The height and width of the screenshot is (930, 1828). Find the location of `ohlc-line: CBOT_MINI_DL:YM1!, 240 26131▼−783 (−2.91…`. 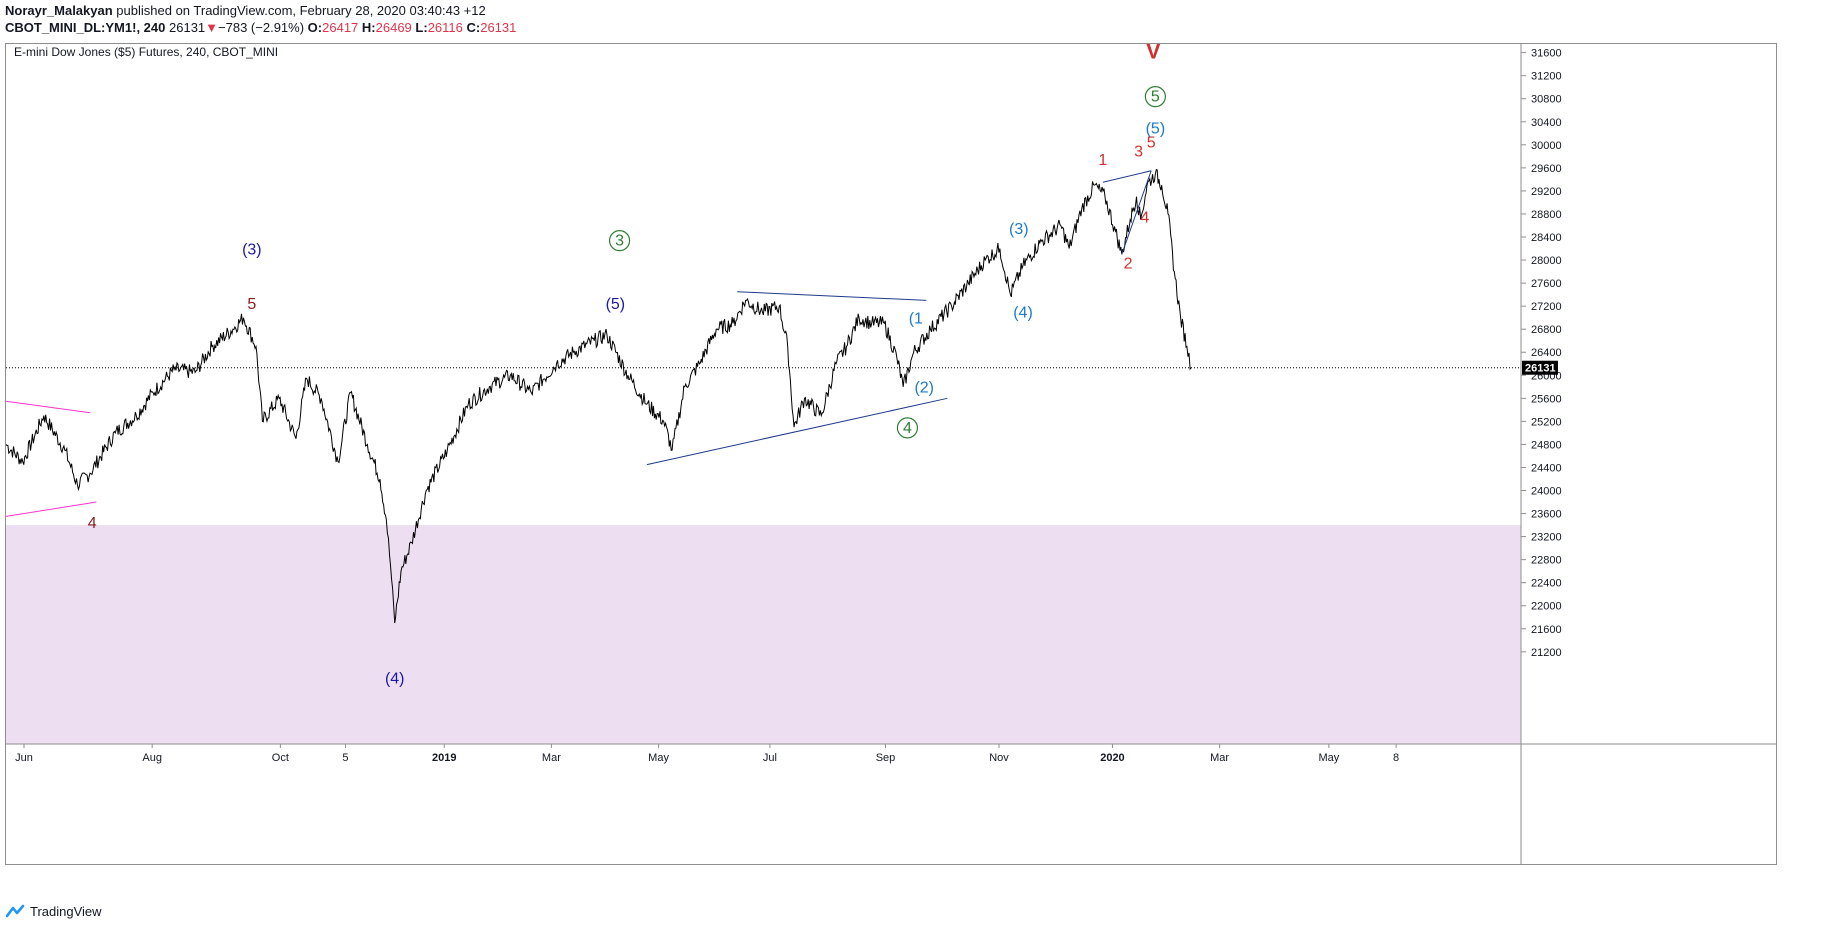

ohlc-line: CBOT_MINI_DL:YM1!, 240 26131▼−783 (−2.91… is located at coordinates (260, 27).